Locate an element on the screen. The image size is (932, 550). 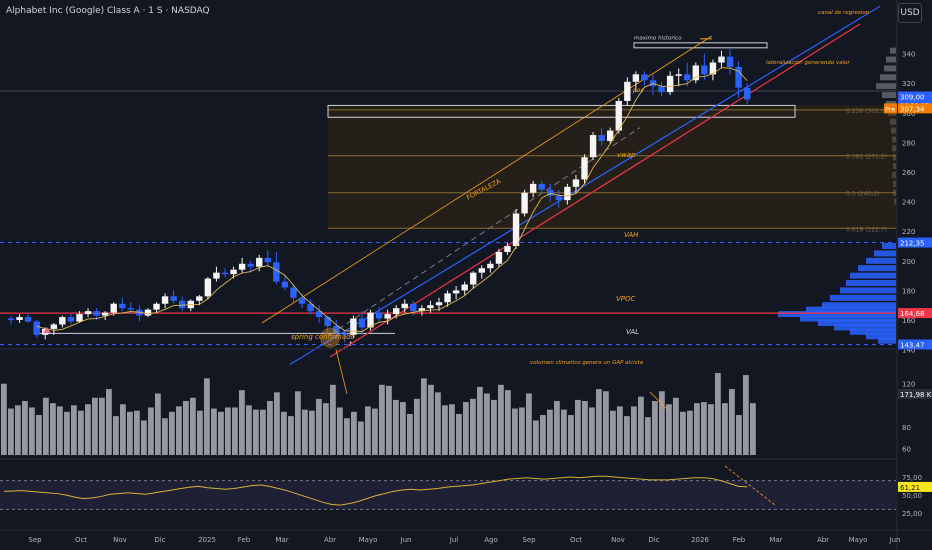
time-tick: Mar is located at coordinates (775, 540).